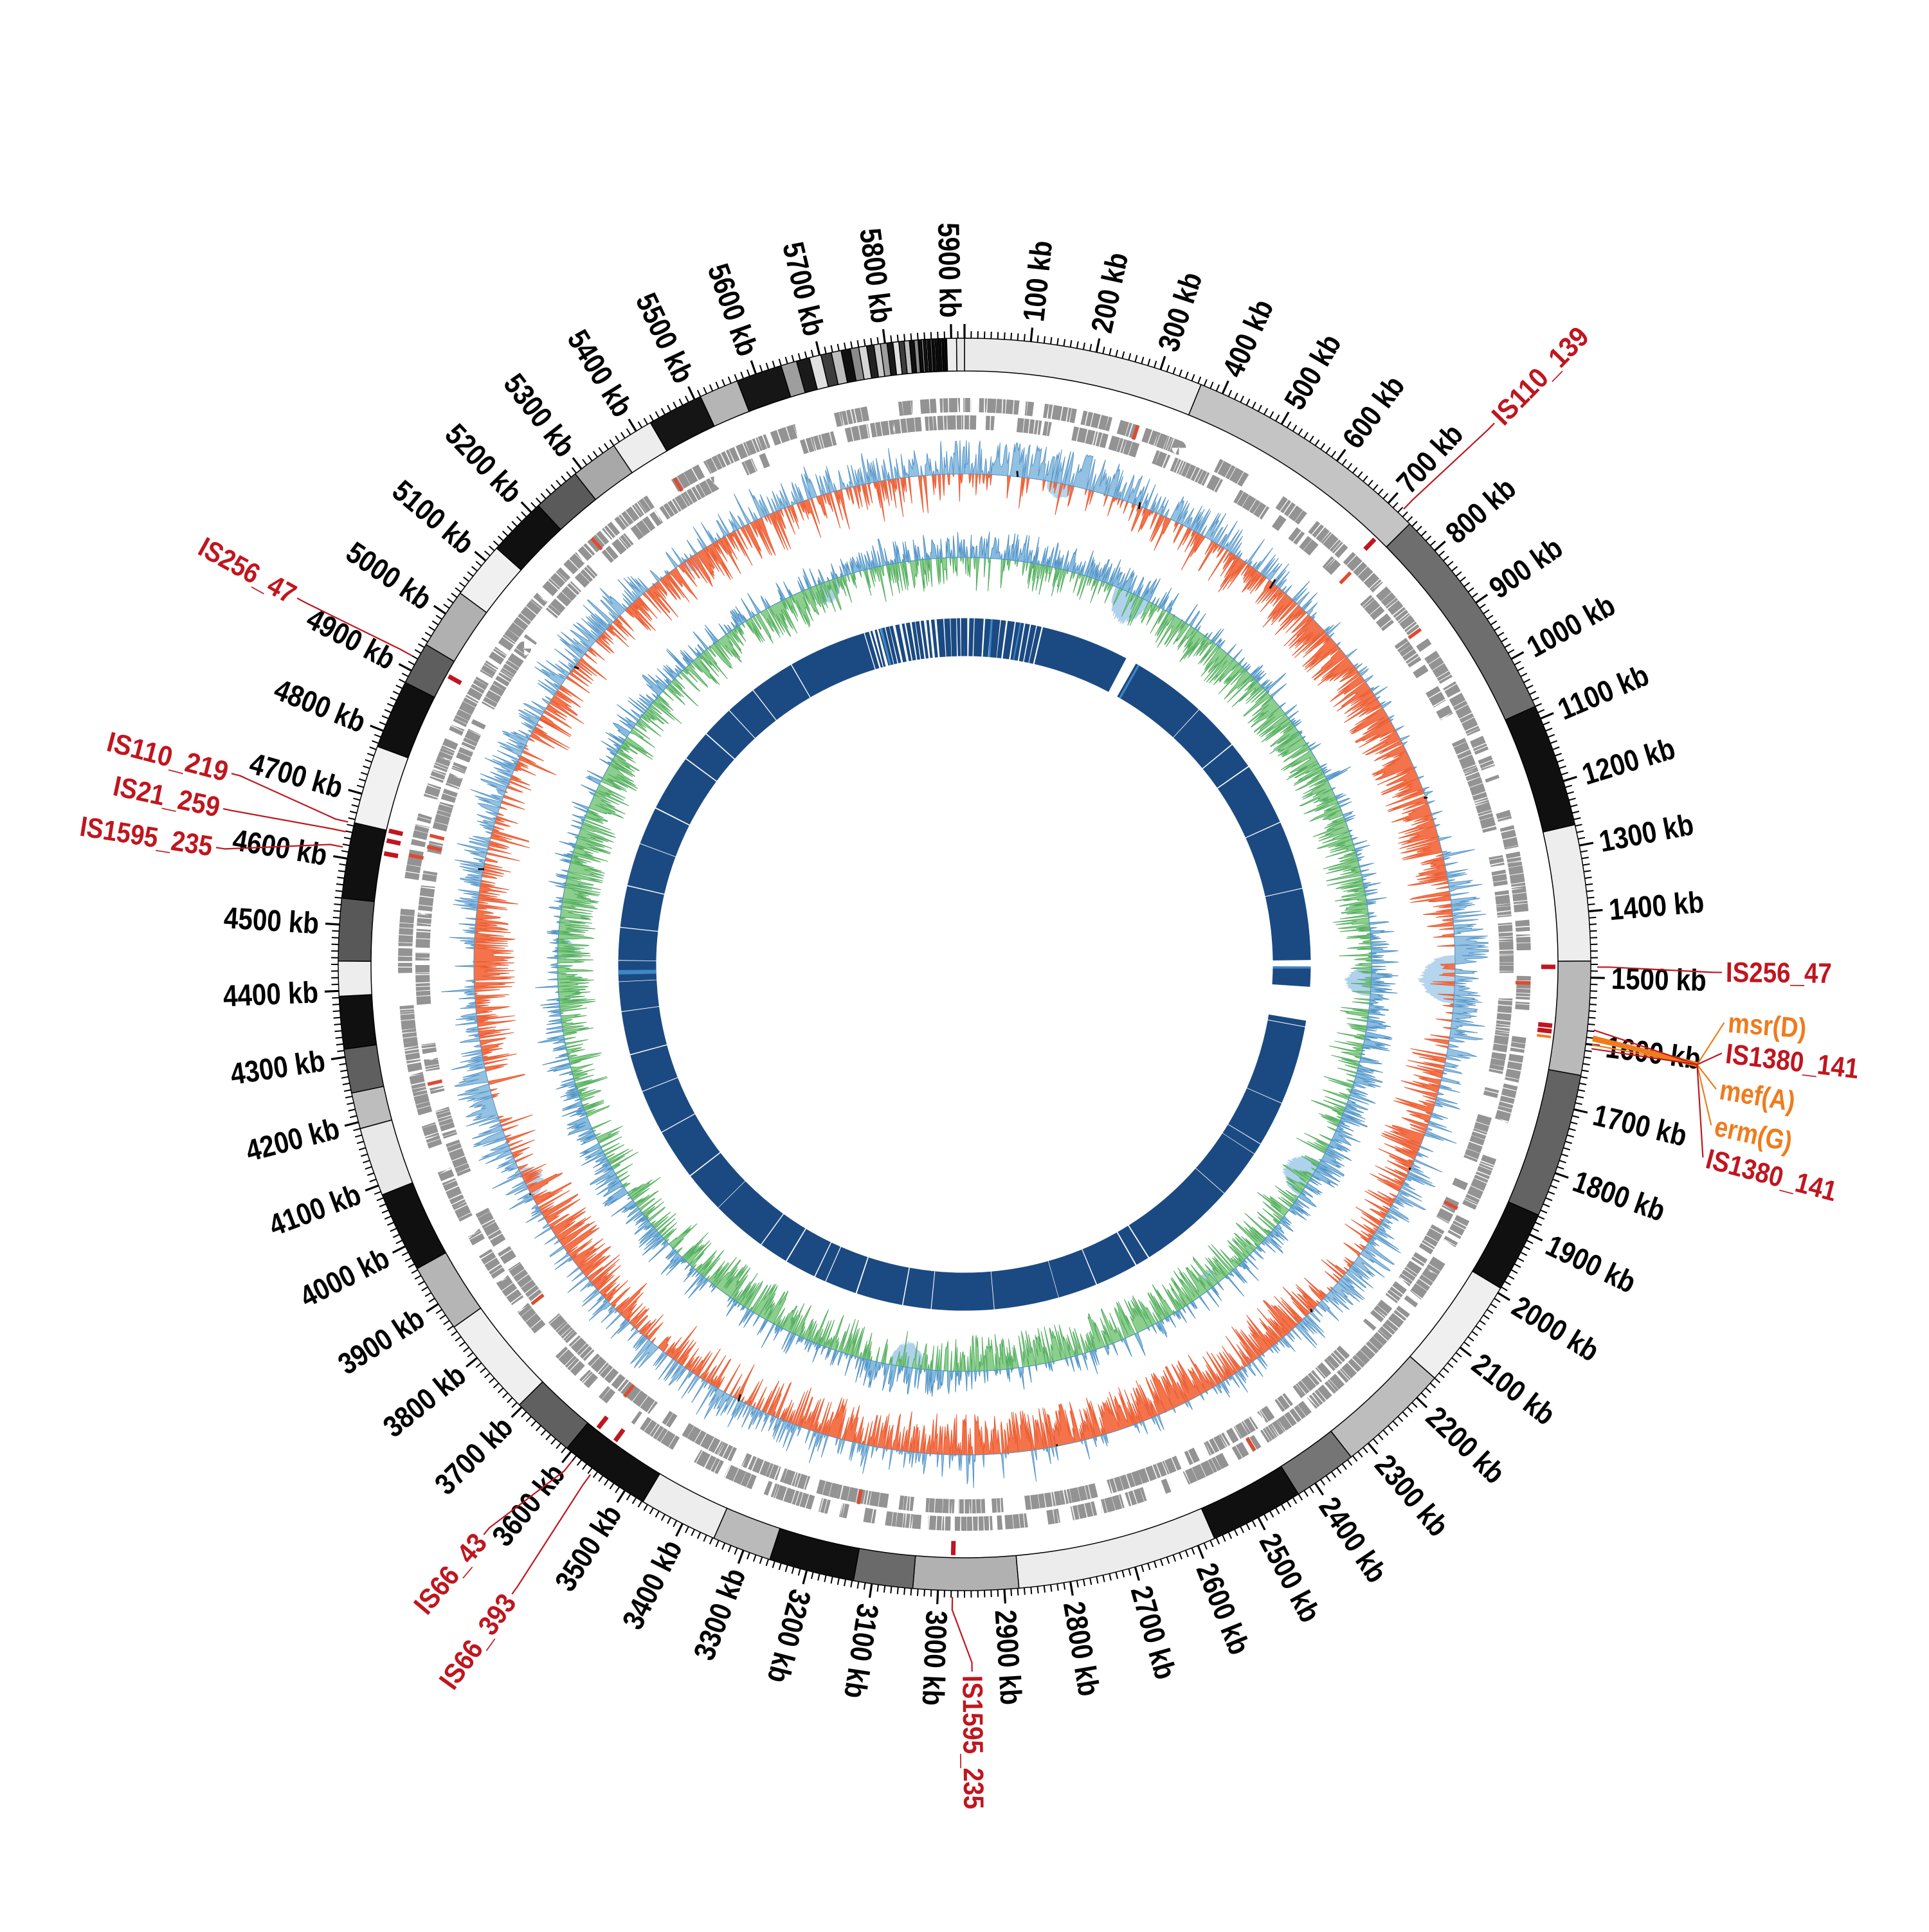  Describe the element at coordinates (1767, 1025) in the screenshot. I see `svg-text: msr(D)` at that location.